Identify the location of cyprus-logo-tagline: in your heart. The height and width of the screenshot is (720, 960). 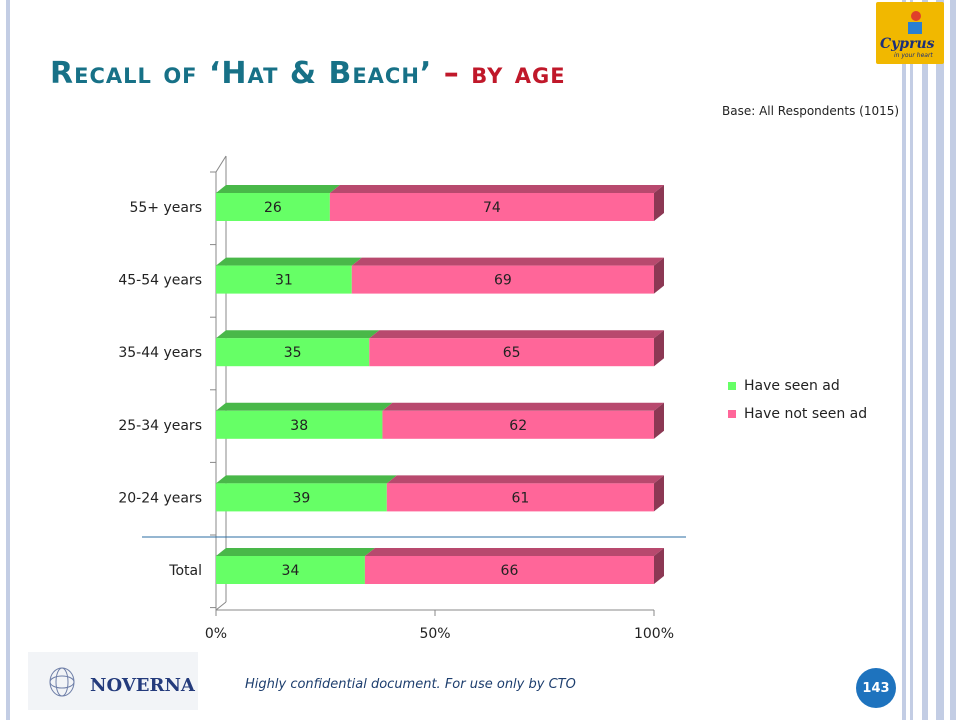
(913, 55).